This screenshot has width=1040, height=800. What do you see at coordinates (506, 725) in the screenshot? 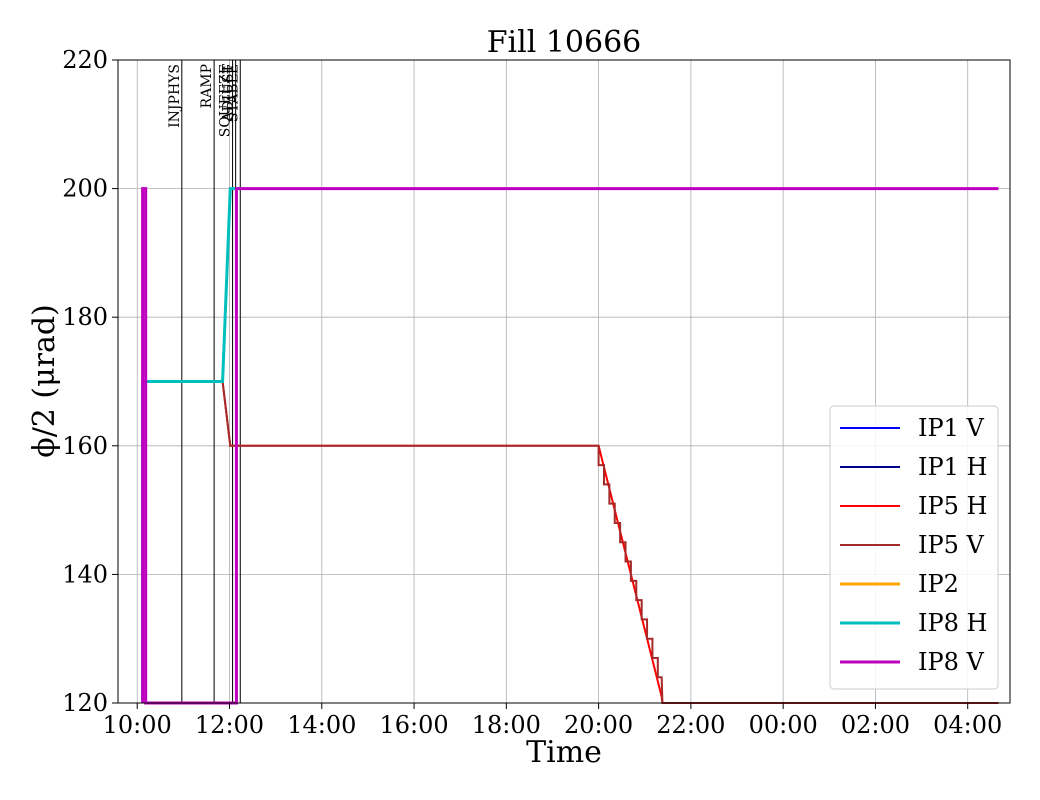
I see `x-tick-label: 18:00` at bounding box center [506, 725].